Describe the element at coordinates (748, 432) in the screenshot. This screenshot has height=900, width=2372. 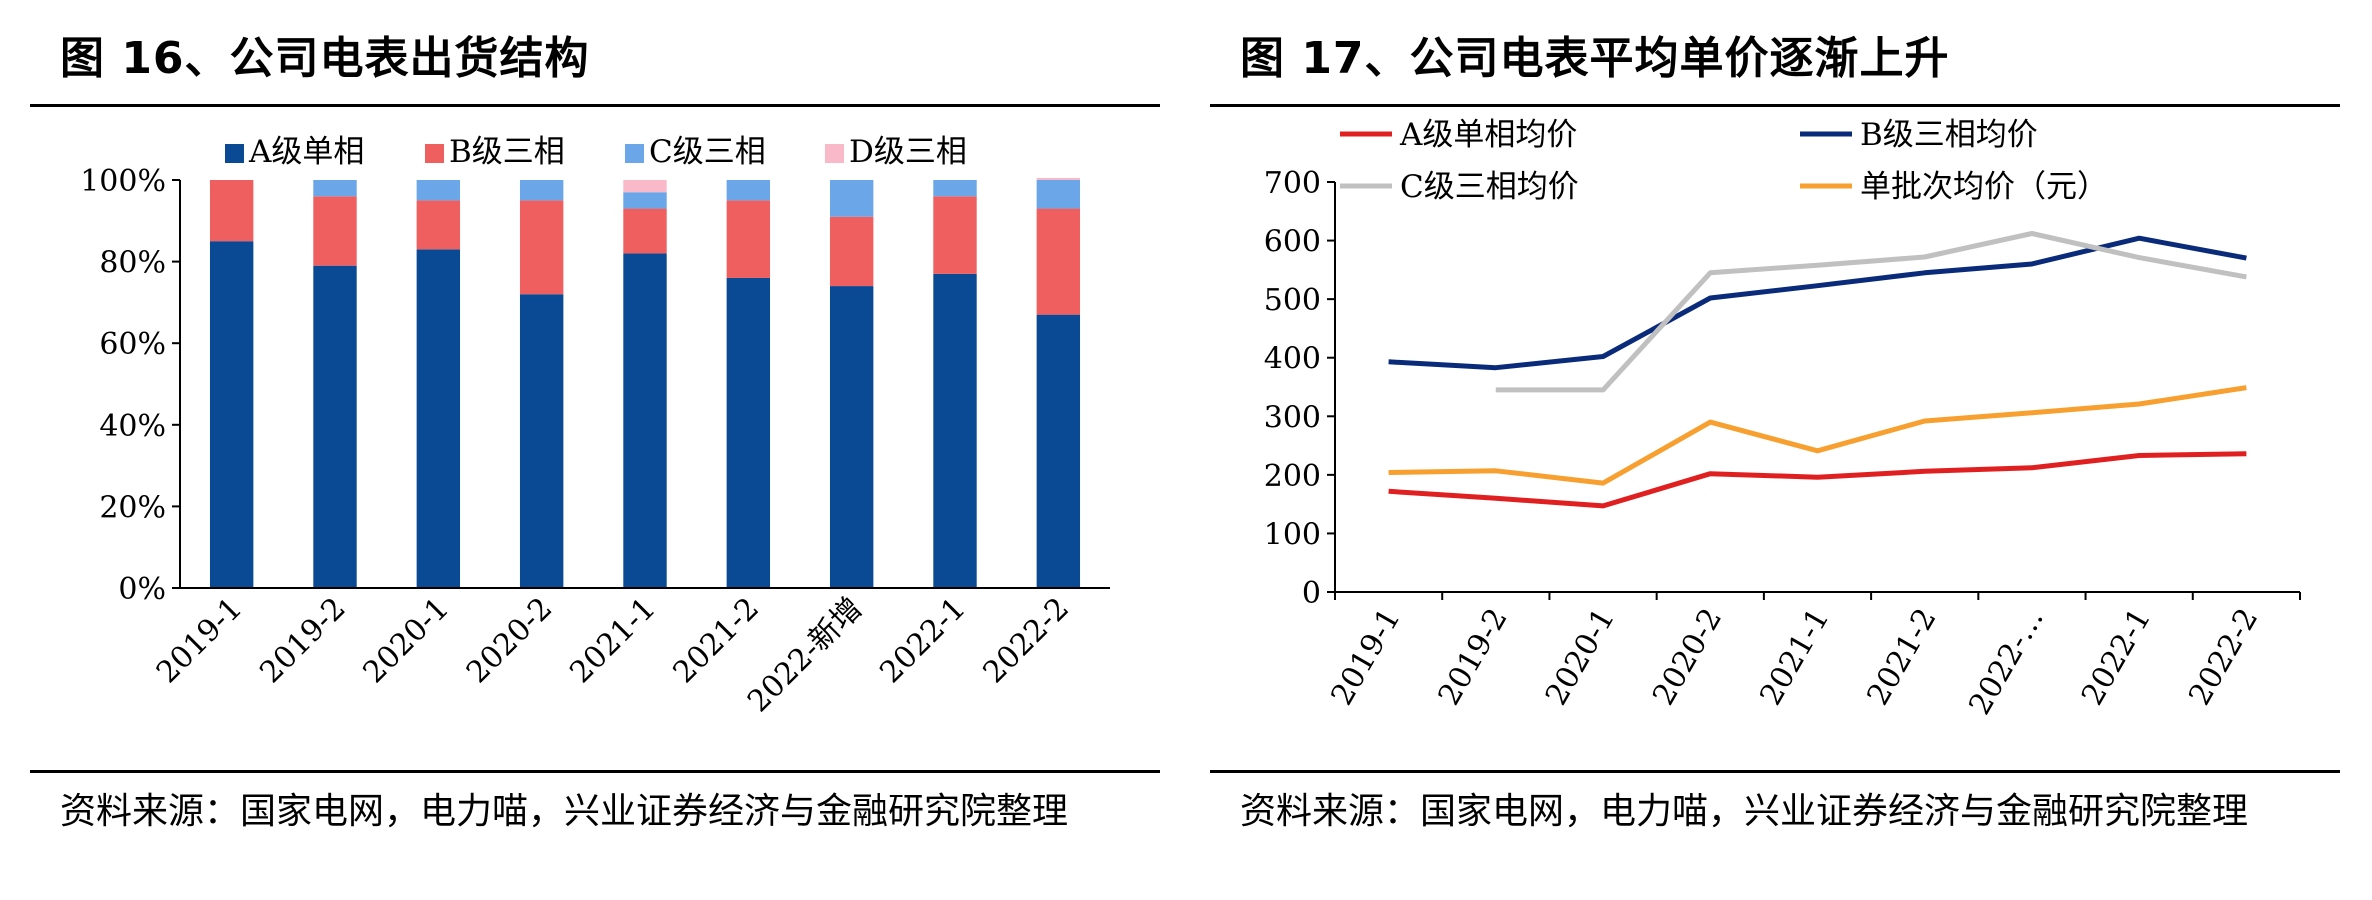
I see `bar-2021-2-A级单相` at that location.